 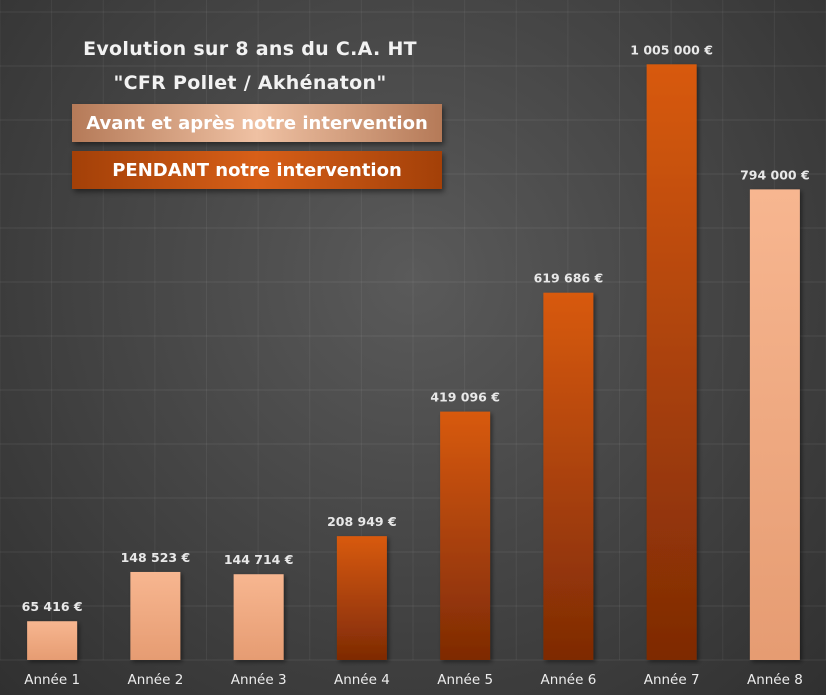 I want to click on data-label-1: 65 416 €, so click(x=52, y=606).